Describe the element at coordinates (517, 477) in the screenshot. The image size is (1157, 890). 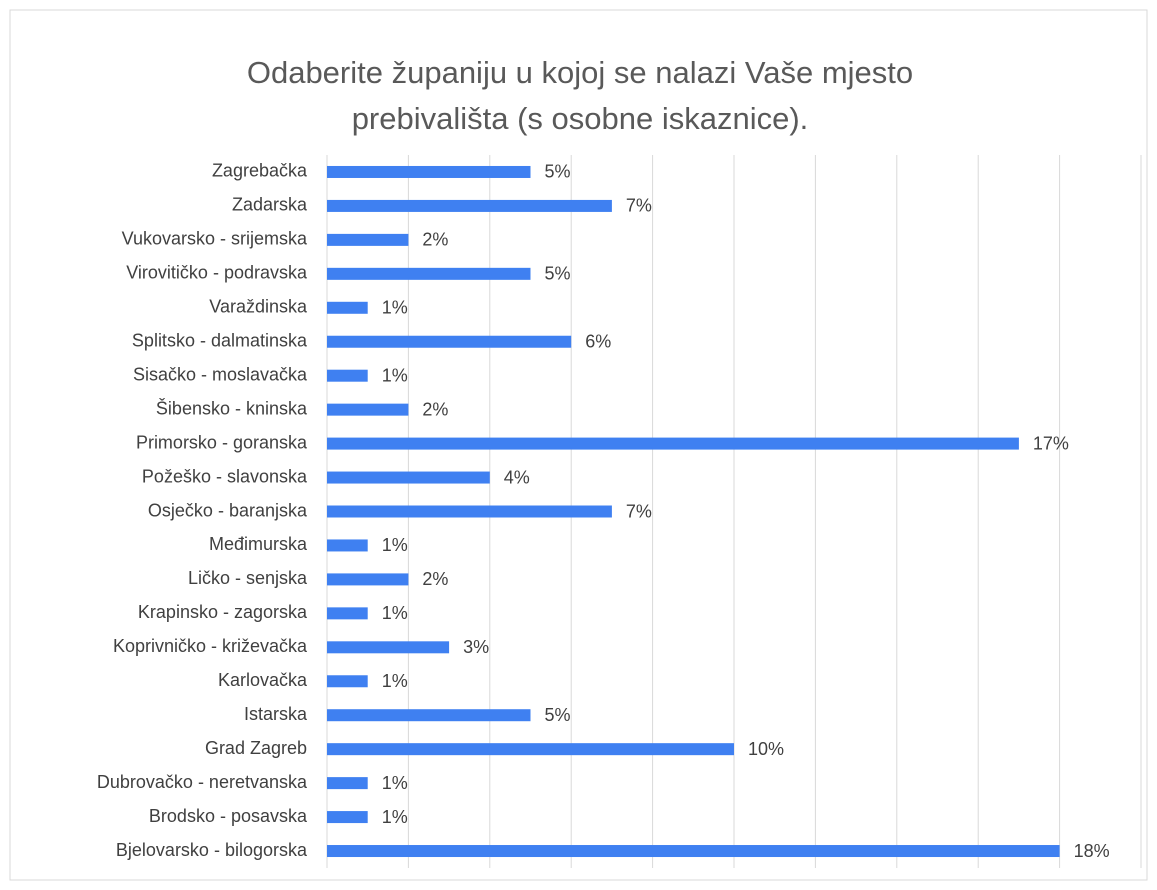
I see `data-label: 4%` at that location.